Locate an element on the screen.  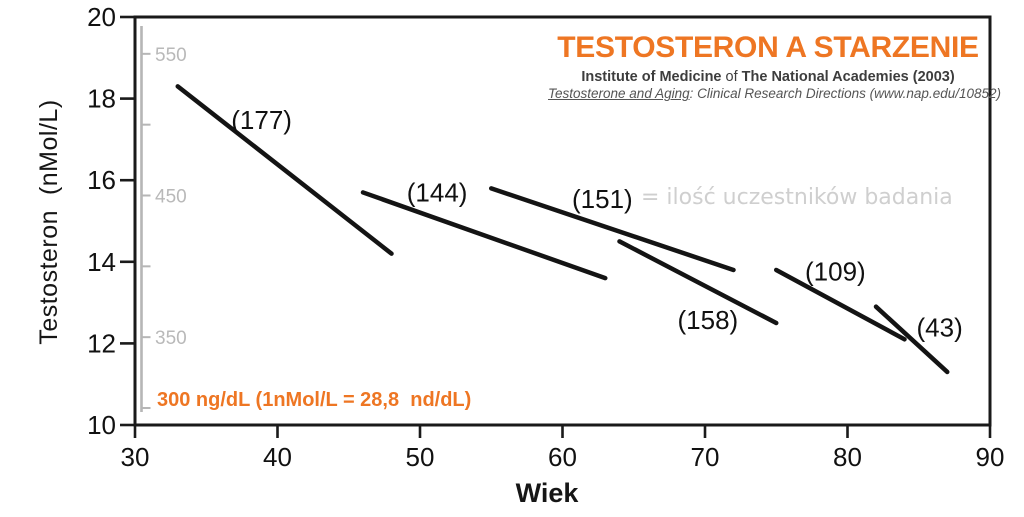
cohort-label-158: (158) is located at coordinates (708, 320).